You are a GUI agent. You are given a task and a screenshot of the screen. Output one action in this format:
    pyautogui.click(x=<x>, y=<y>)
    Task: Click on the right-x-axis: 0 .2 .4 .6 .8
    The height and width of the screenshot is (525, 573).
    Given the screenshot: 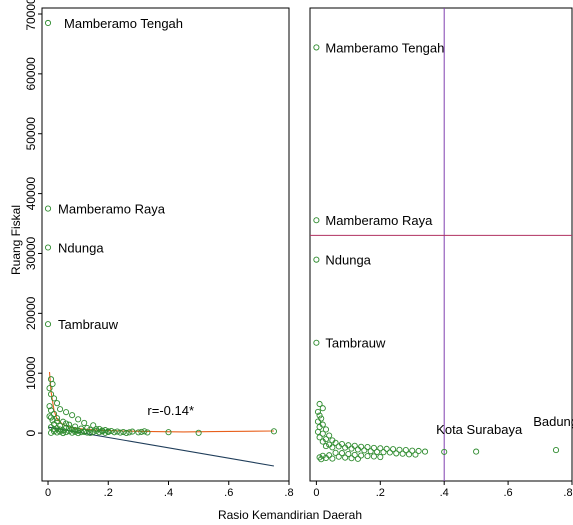 What is the action you would take?
    pyautogui.click(x=443, y=490)
    